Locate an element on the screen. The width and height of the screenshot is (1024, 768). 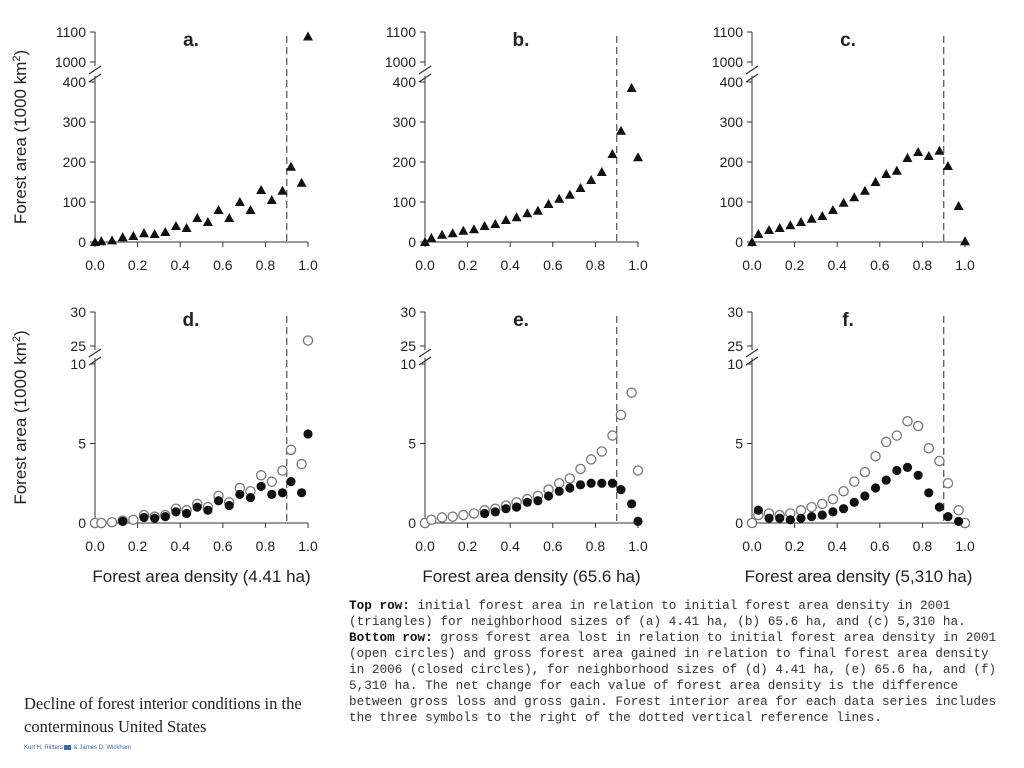
x-tick-label: 0.8 is located at coordinates (596, 546).